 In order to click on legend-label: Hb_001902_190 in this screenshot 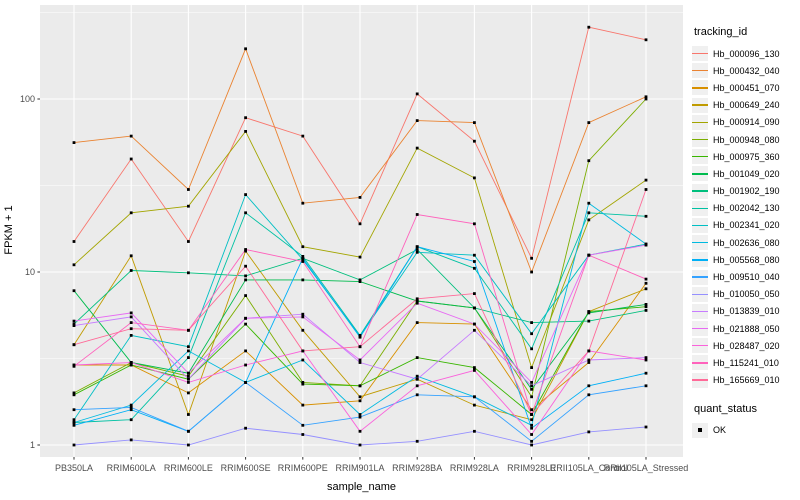, I will do `click(746, 191)`.